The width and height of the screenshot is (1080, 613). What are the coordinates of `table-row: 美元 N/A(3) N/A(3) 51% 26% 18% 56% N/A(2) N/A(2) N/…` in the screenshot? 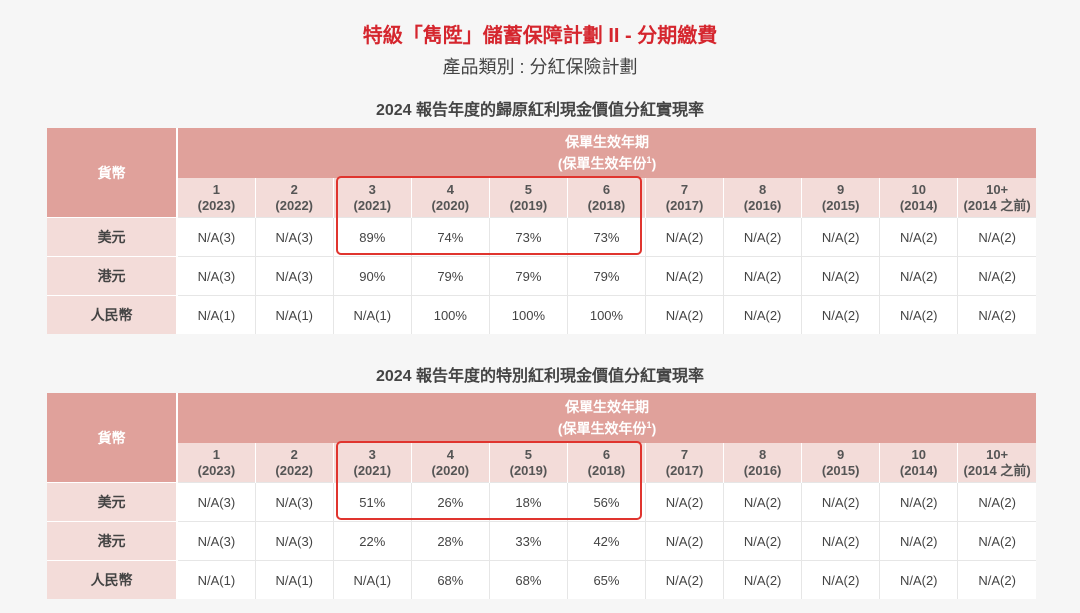 It's located at (541, 502).